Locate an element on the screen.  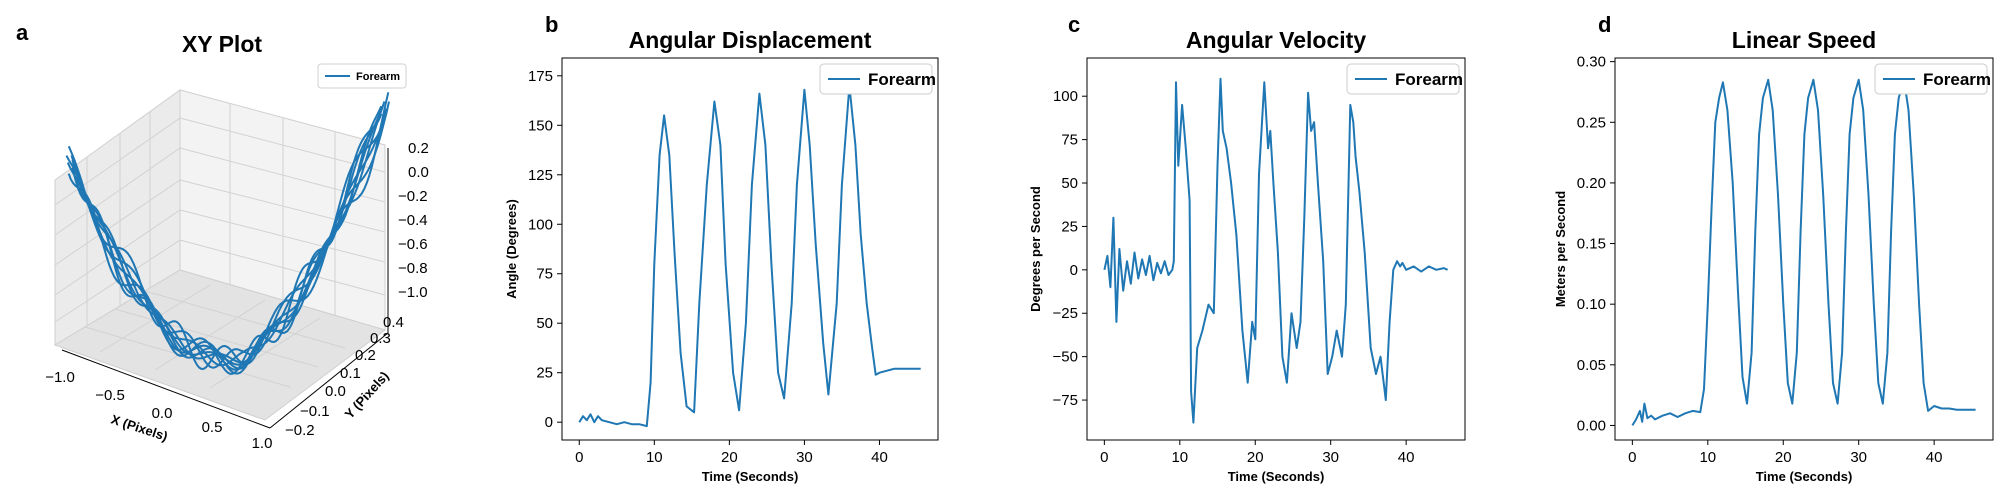
y-ticks-a: −0.2 −0.1 0.0 0.1 0.2 0.3 0.4 is located at coordinates (344, 376).